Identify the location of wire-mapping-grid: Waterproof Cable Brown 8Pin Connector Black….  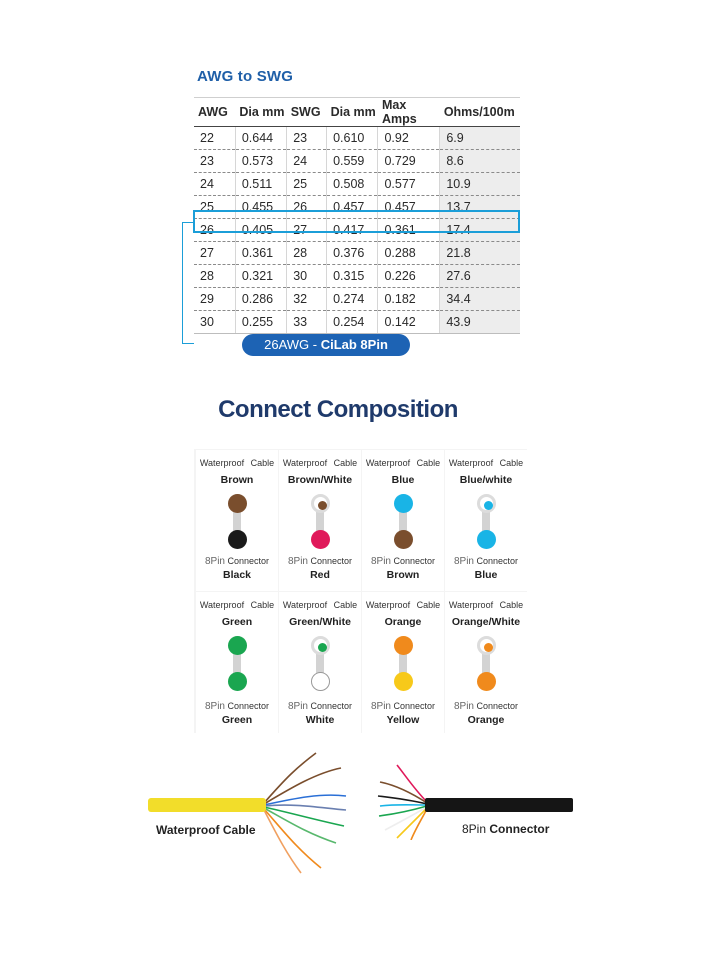
(360, 591).